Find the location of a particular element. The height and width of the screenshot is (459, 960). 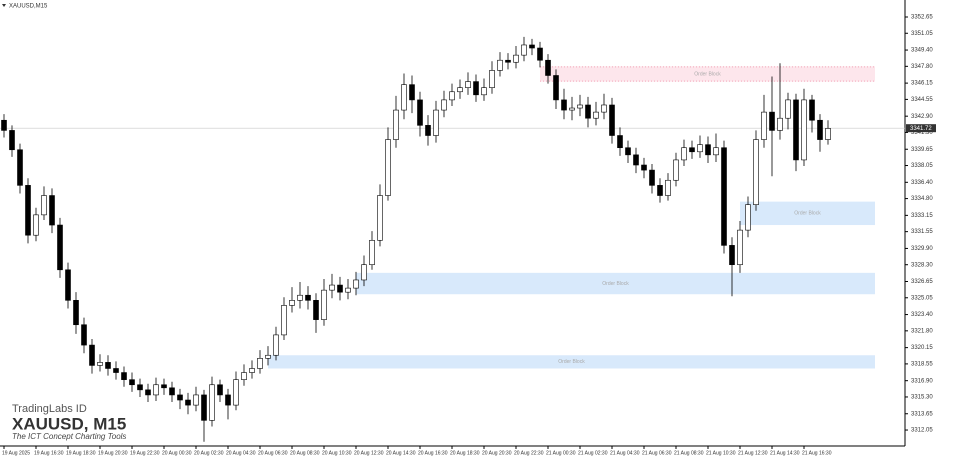

x-tick-label: 20 Aug 16:30 is located at coordinates (433, 453).